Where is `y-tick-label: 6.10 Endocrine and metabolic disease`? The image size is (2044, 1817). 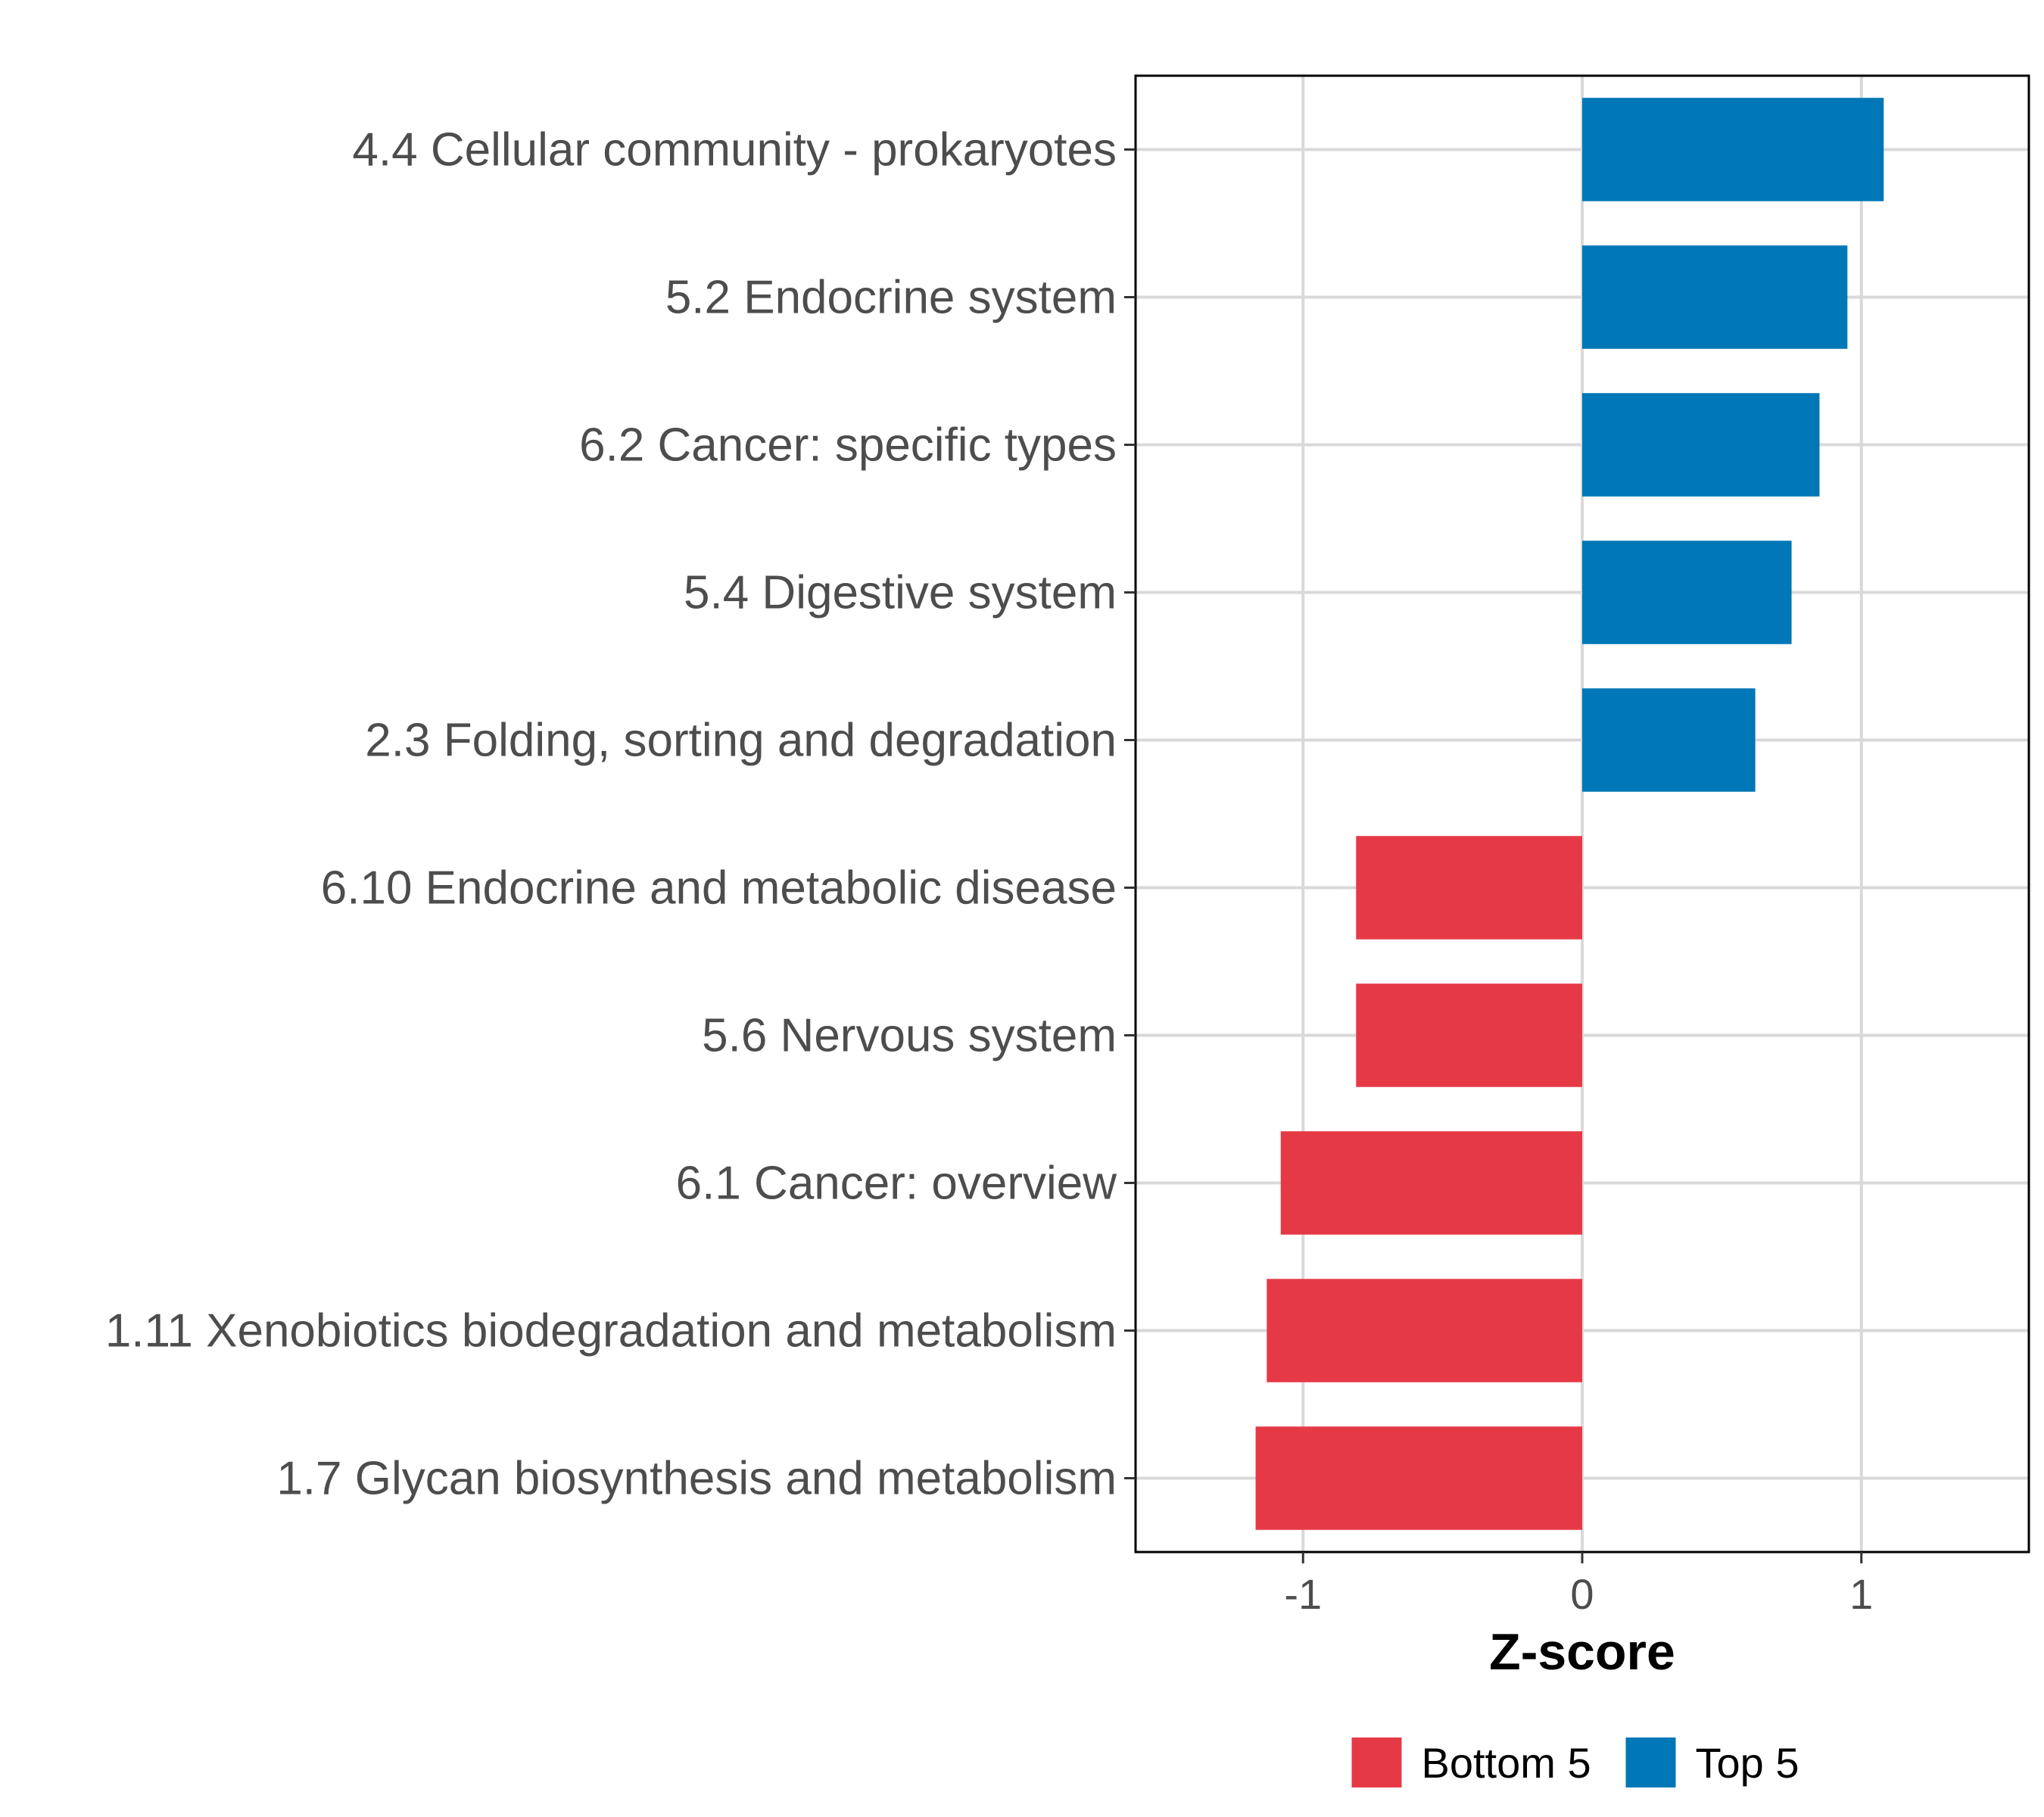
y-tick-label: 6.10 Endocrine and metabolic disease is located at coordinates (719, 888).